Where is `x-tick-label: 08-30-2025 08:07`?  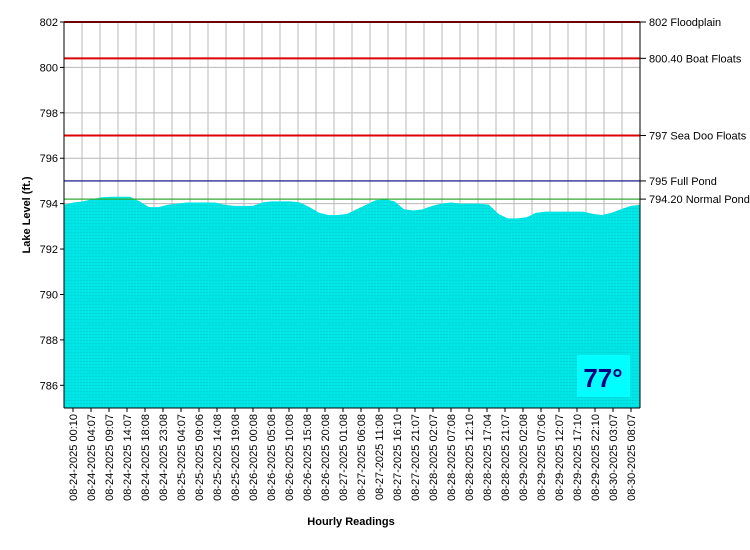 x-tick-label: 08-30-2025 08:07 is located at coordinates (632, 457).